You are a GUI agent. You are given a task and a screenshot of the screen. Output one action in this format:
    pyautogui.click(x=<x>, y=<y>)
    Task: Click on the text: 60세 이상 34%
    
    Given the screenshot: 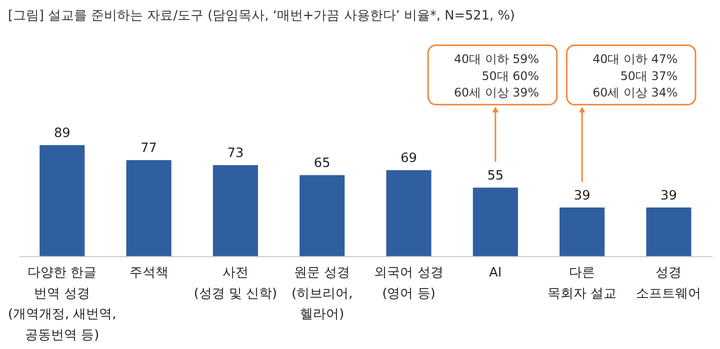 What is the action you would take?
    pyautogui.click(x=635, y=93)
    